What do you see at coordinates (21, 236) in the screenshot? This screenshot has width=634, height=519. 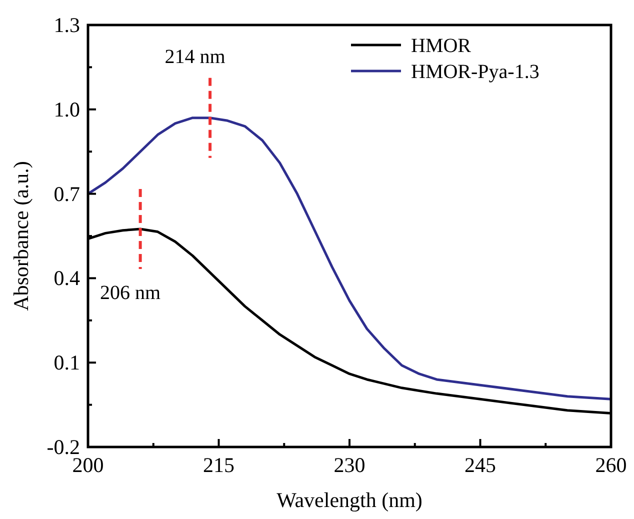 I see `y-axis-title: Absorbance (a.u.)` at bounding box center [21, 236].